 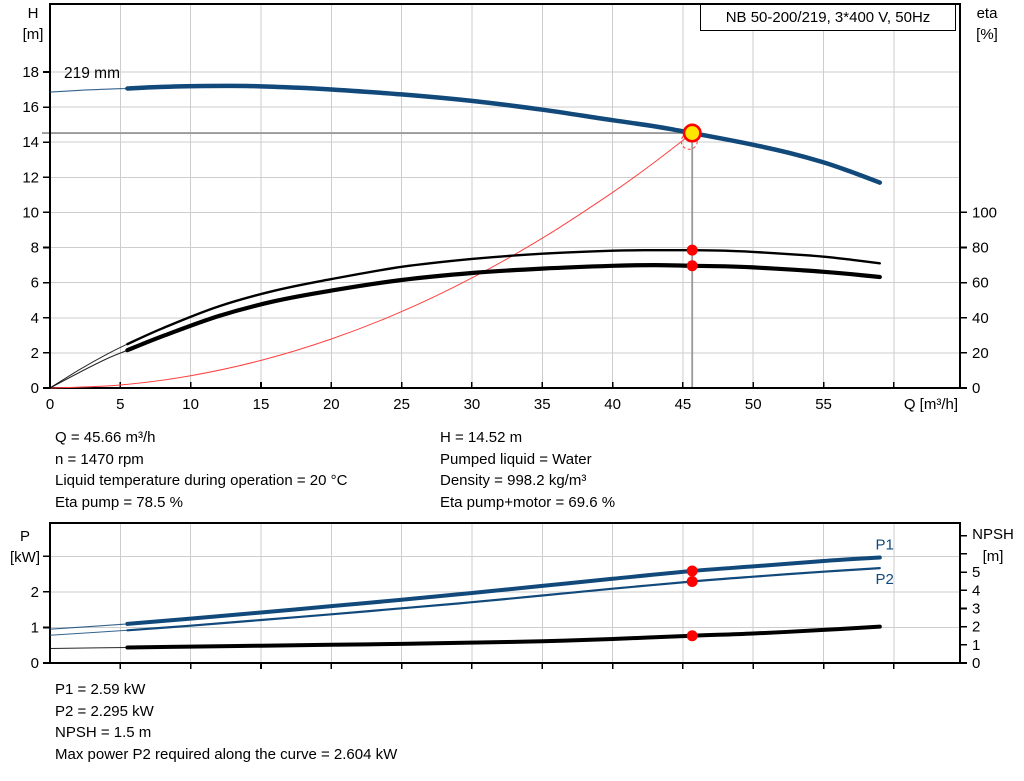 What do you see at coordinates (976, 627) in the screenshot?
I see `y-right-tick-label: 2` at bounding box center [976, 627].